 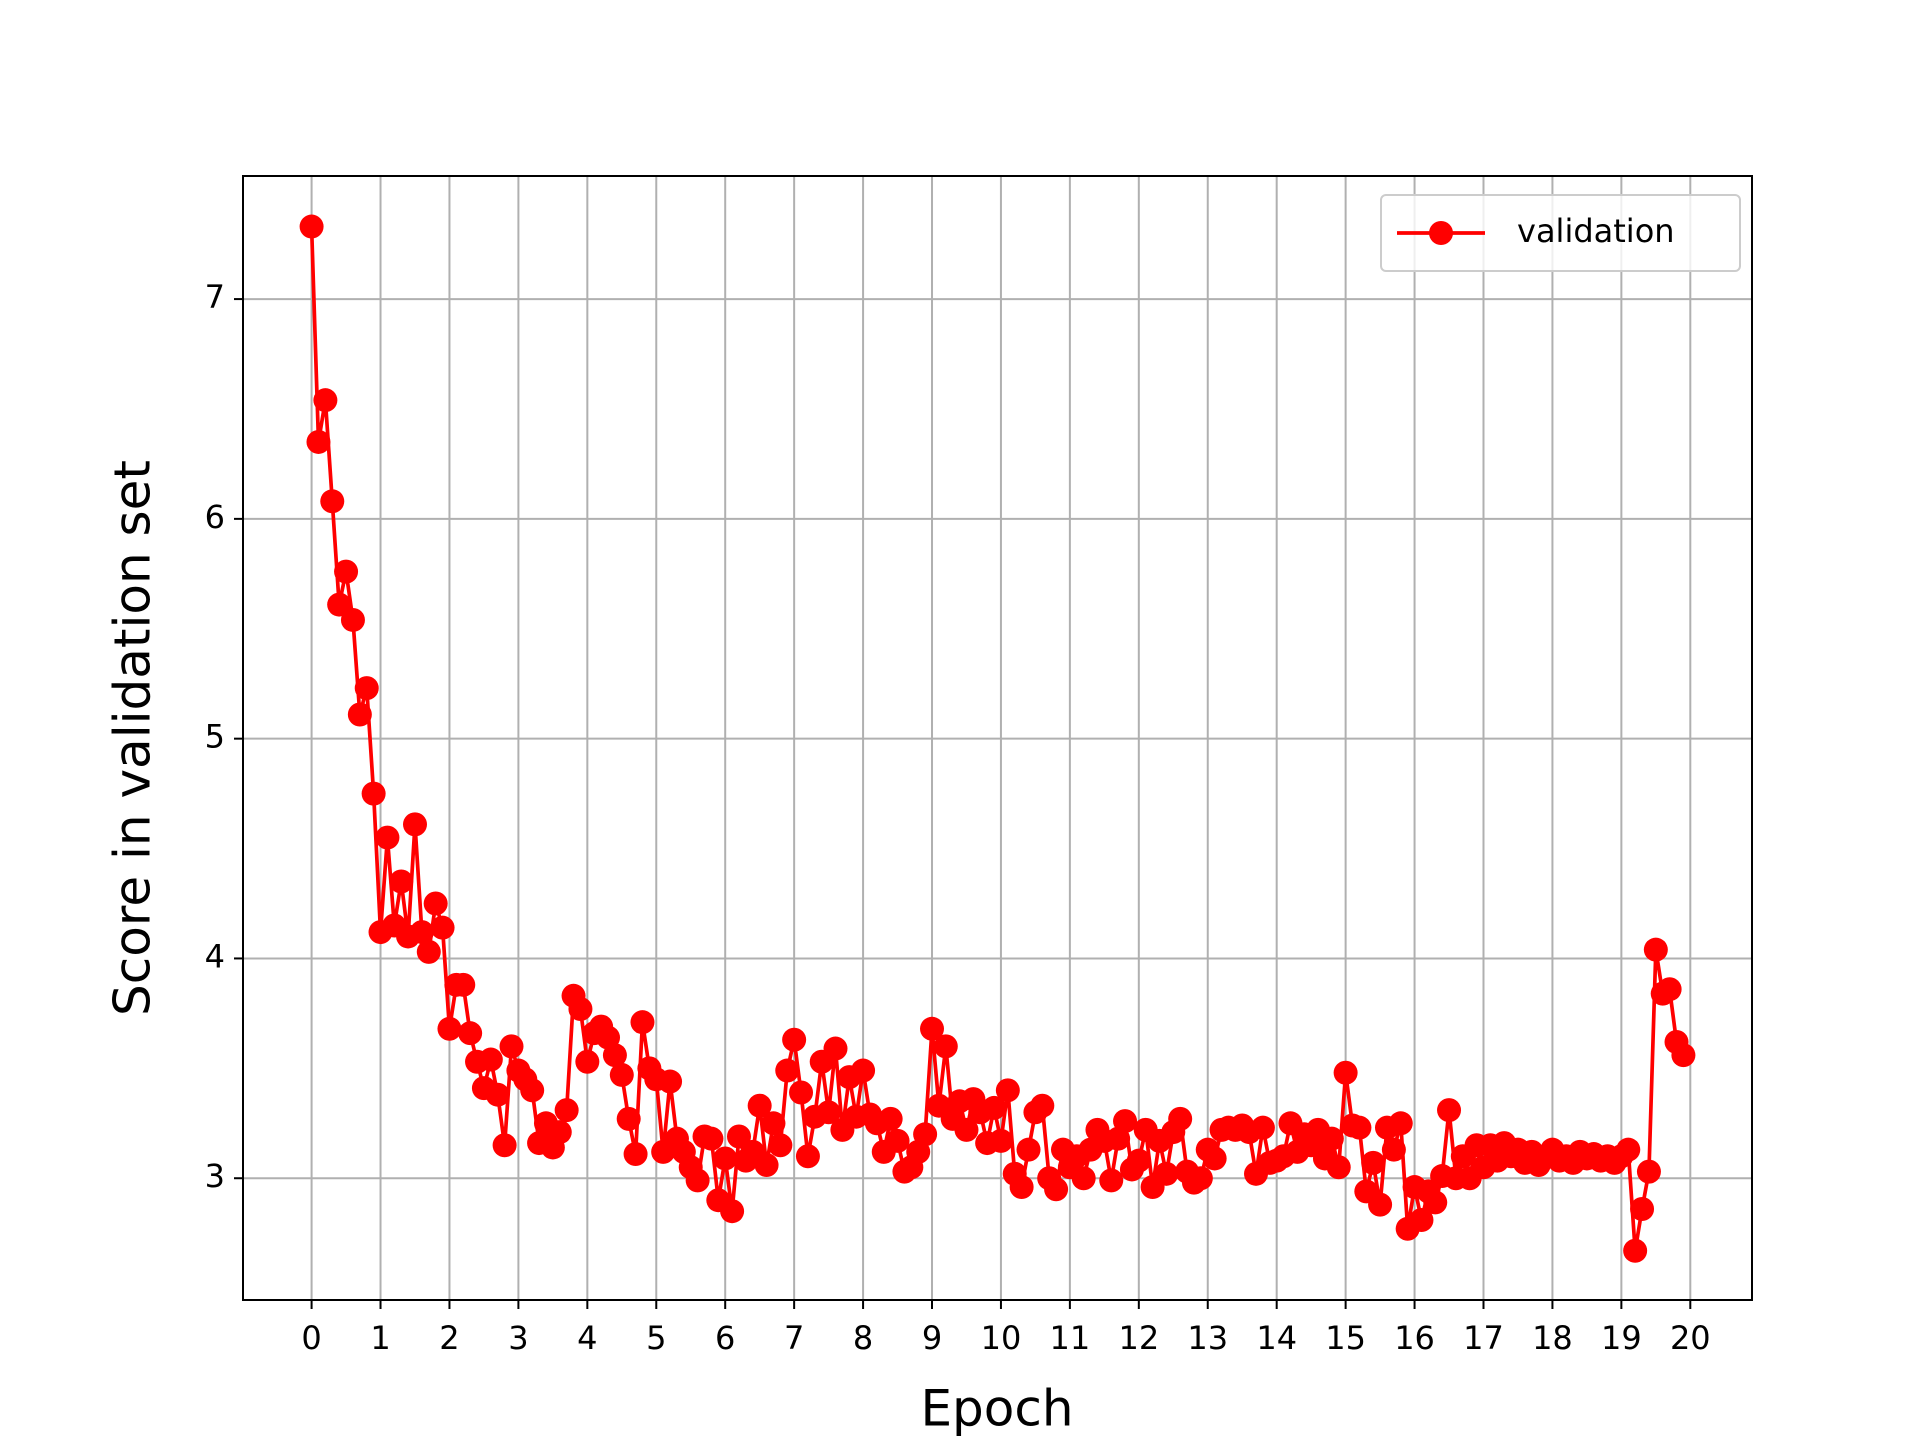 I want to click on x-tick-label: 4, so click(x=587, y=1338).